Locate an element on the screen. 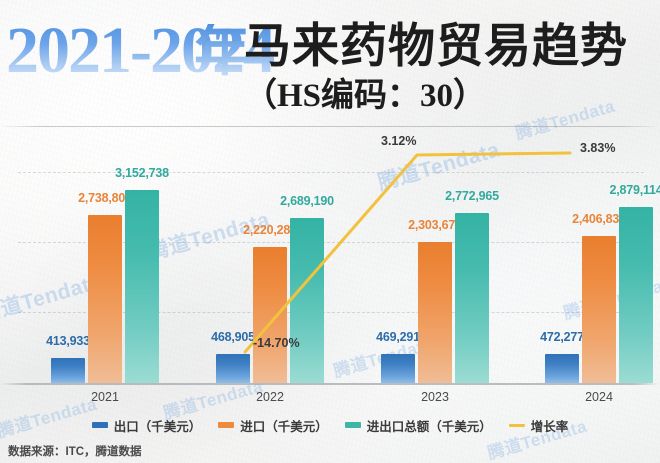  legend-label: 进出口总额（千美元） is located at coordinates (429, 426).